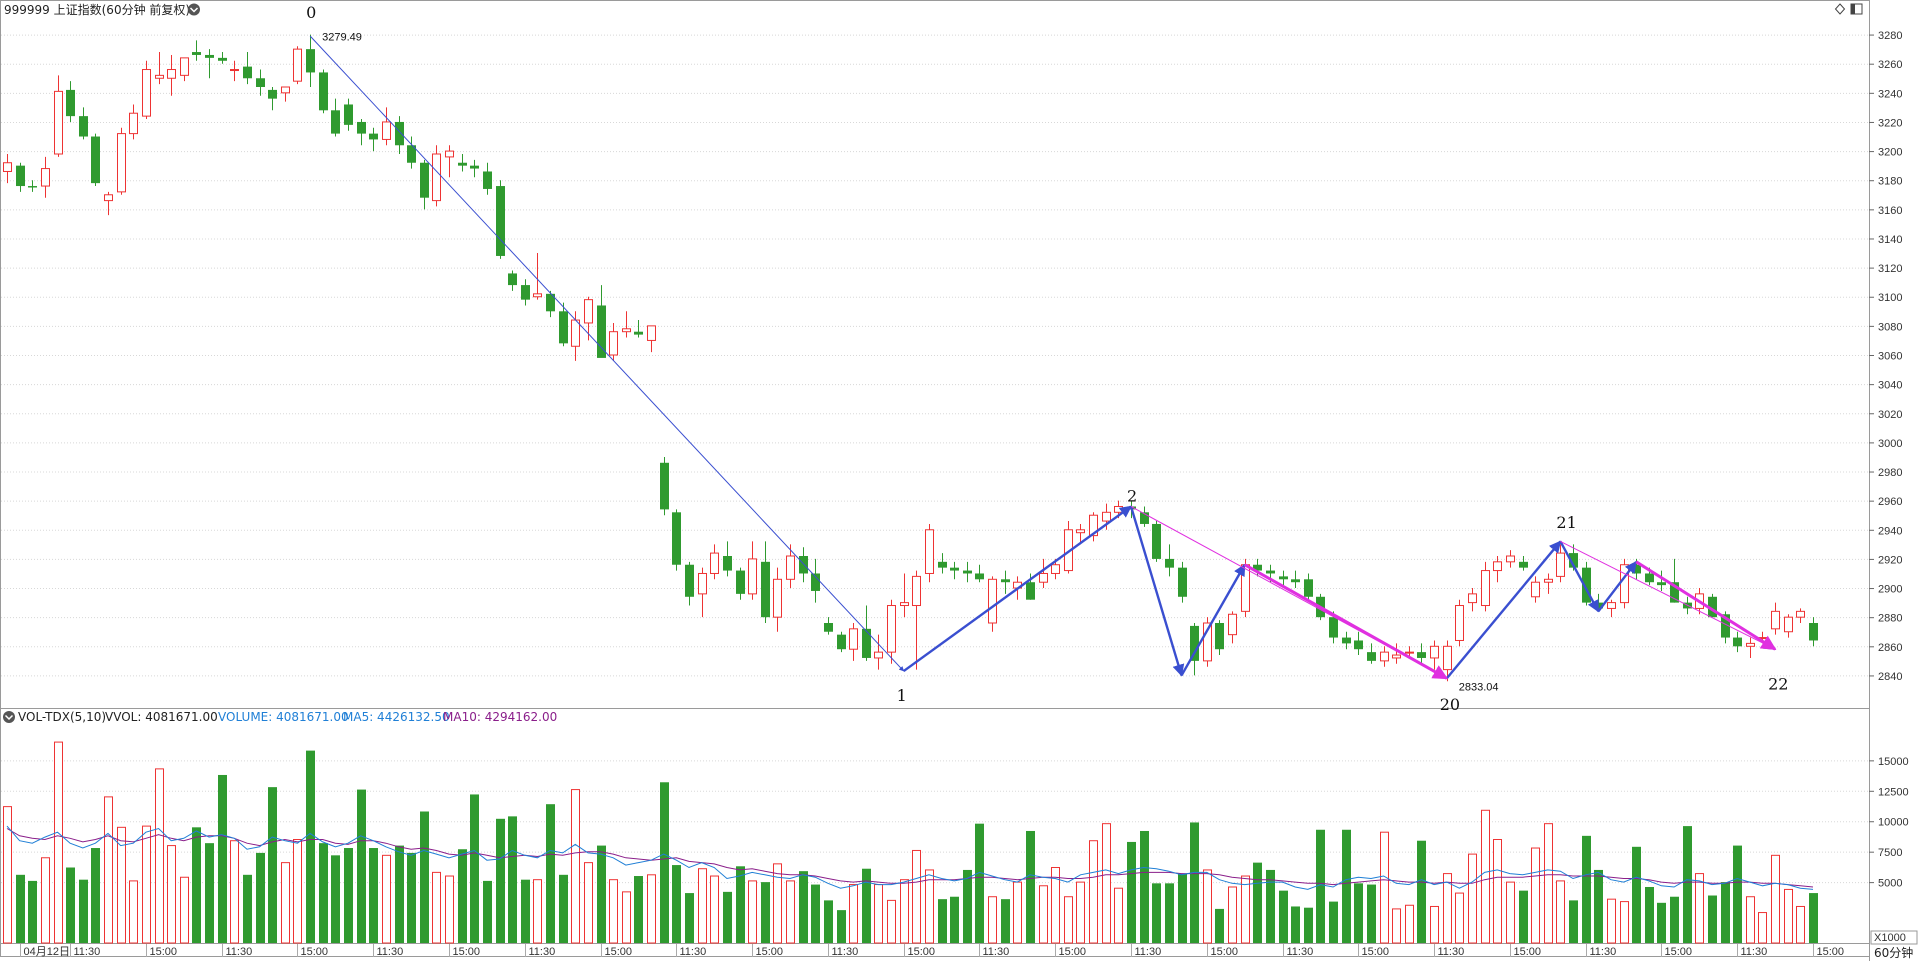 The width and height of the screenshot is (1920, 961). I want to click on period-label: 60分钟, so click(1893, 952).